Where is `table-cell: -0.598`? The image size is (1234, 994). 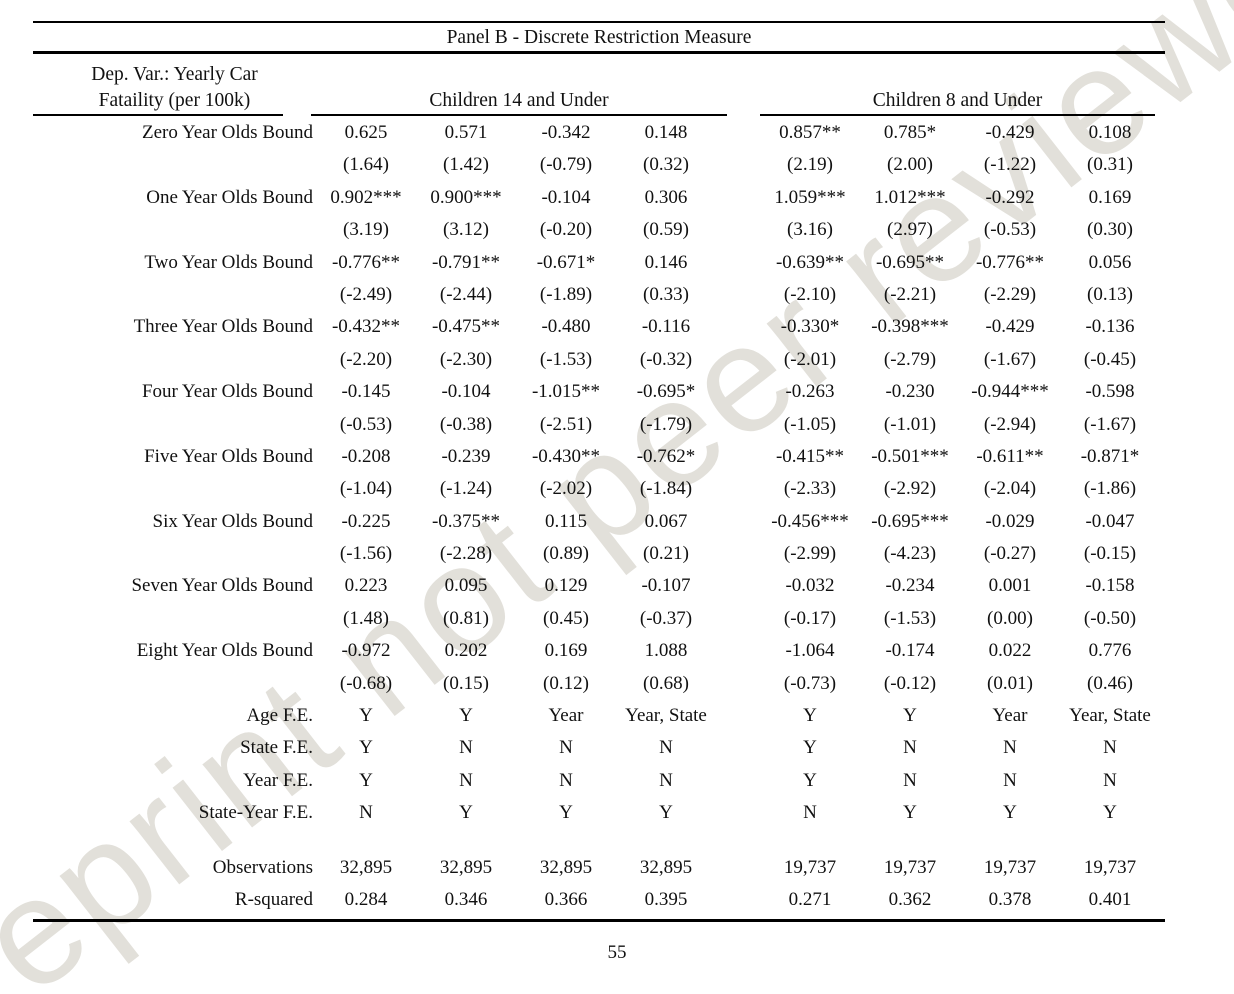 table-cell: -0.598 is located at coordinates (1110, 392).